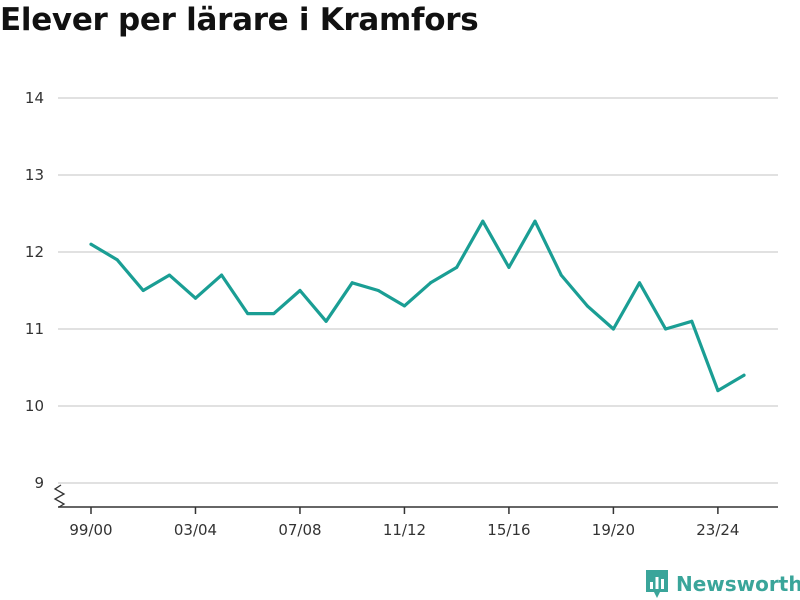  Describe the element at coordinates (717, 530) in the screenshot. I see `x-tick-label: 23/24` at that location.